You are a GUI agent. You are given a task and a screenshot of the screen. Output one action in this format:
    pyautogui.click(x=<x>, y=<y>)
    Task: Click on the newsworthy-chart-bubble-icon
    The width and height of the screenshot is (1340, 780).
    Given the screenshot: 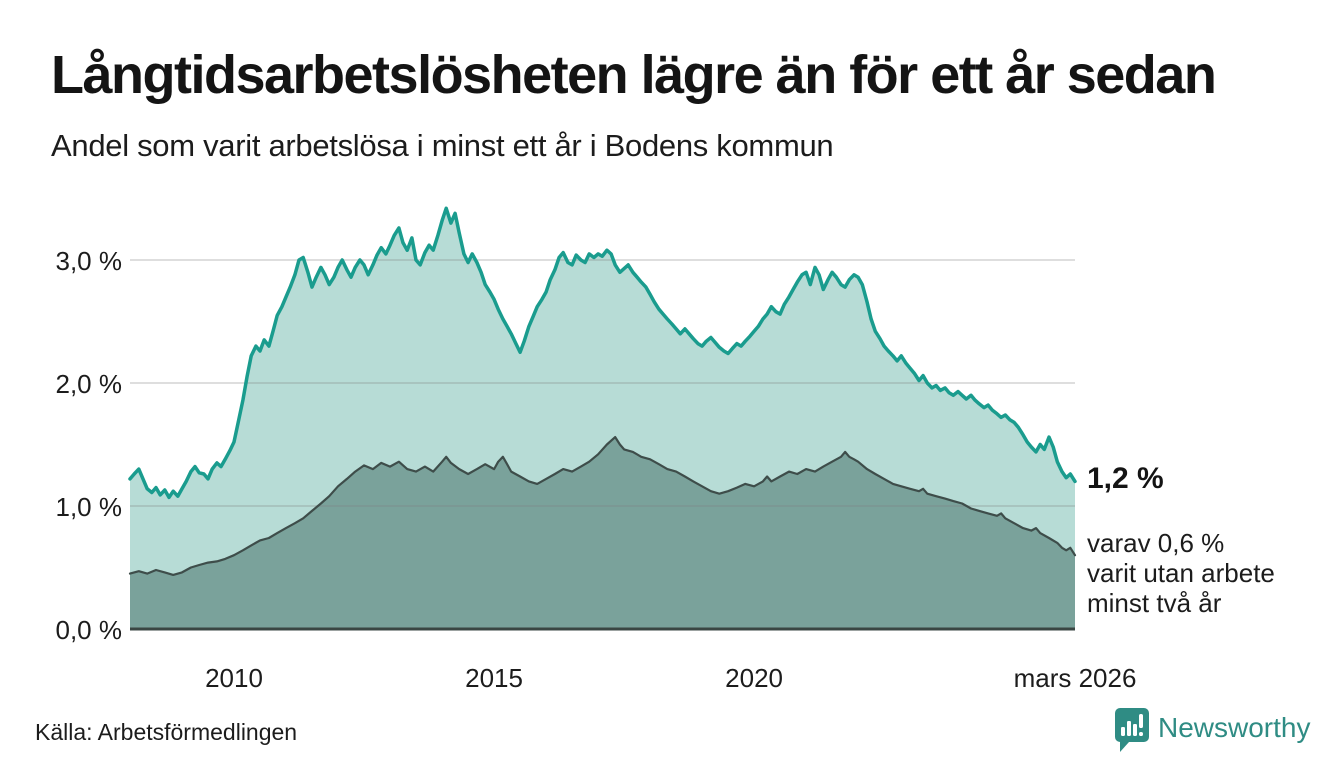 What is the action you would take?
    pyautogui.click(x=1132, y=732)
    